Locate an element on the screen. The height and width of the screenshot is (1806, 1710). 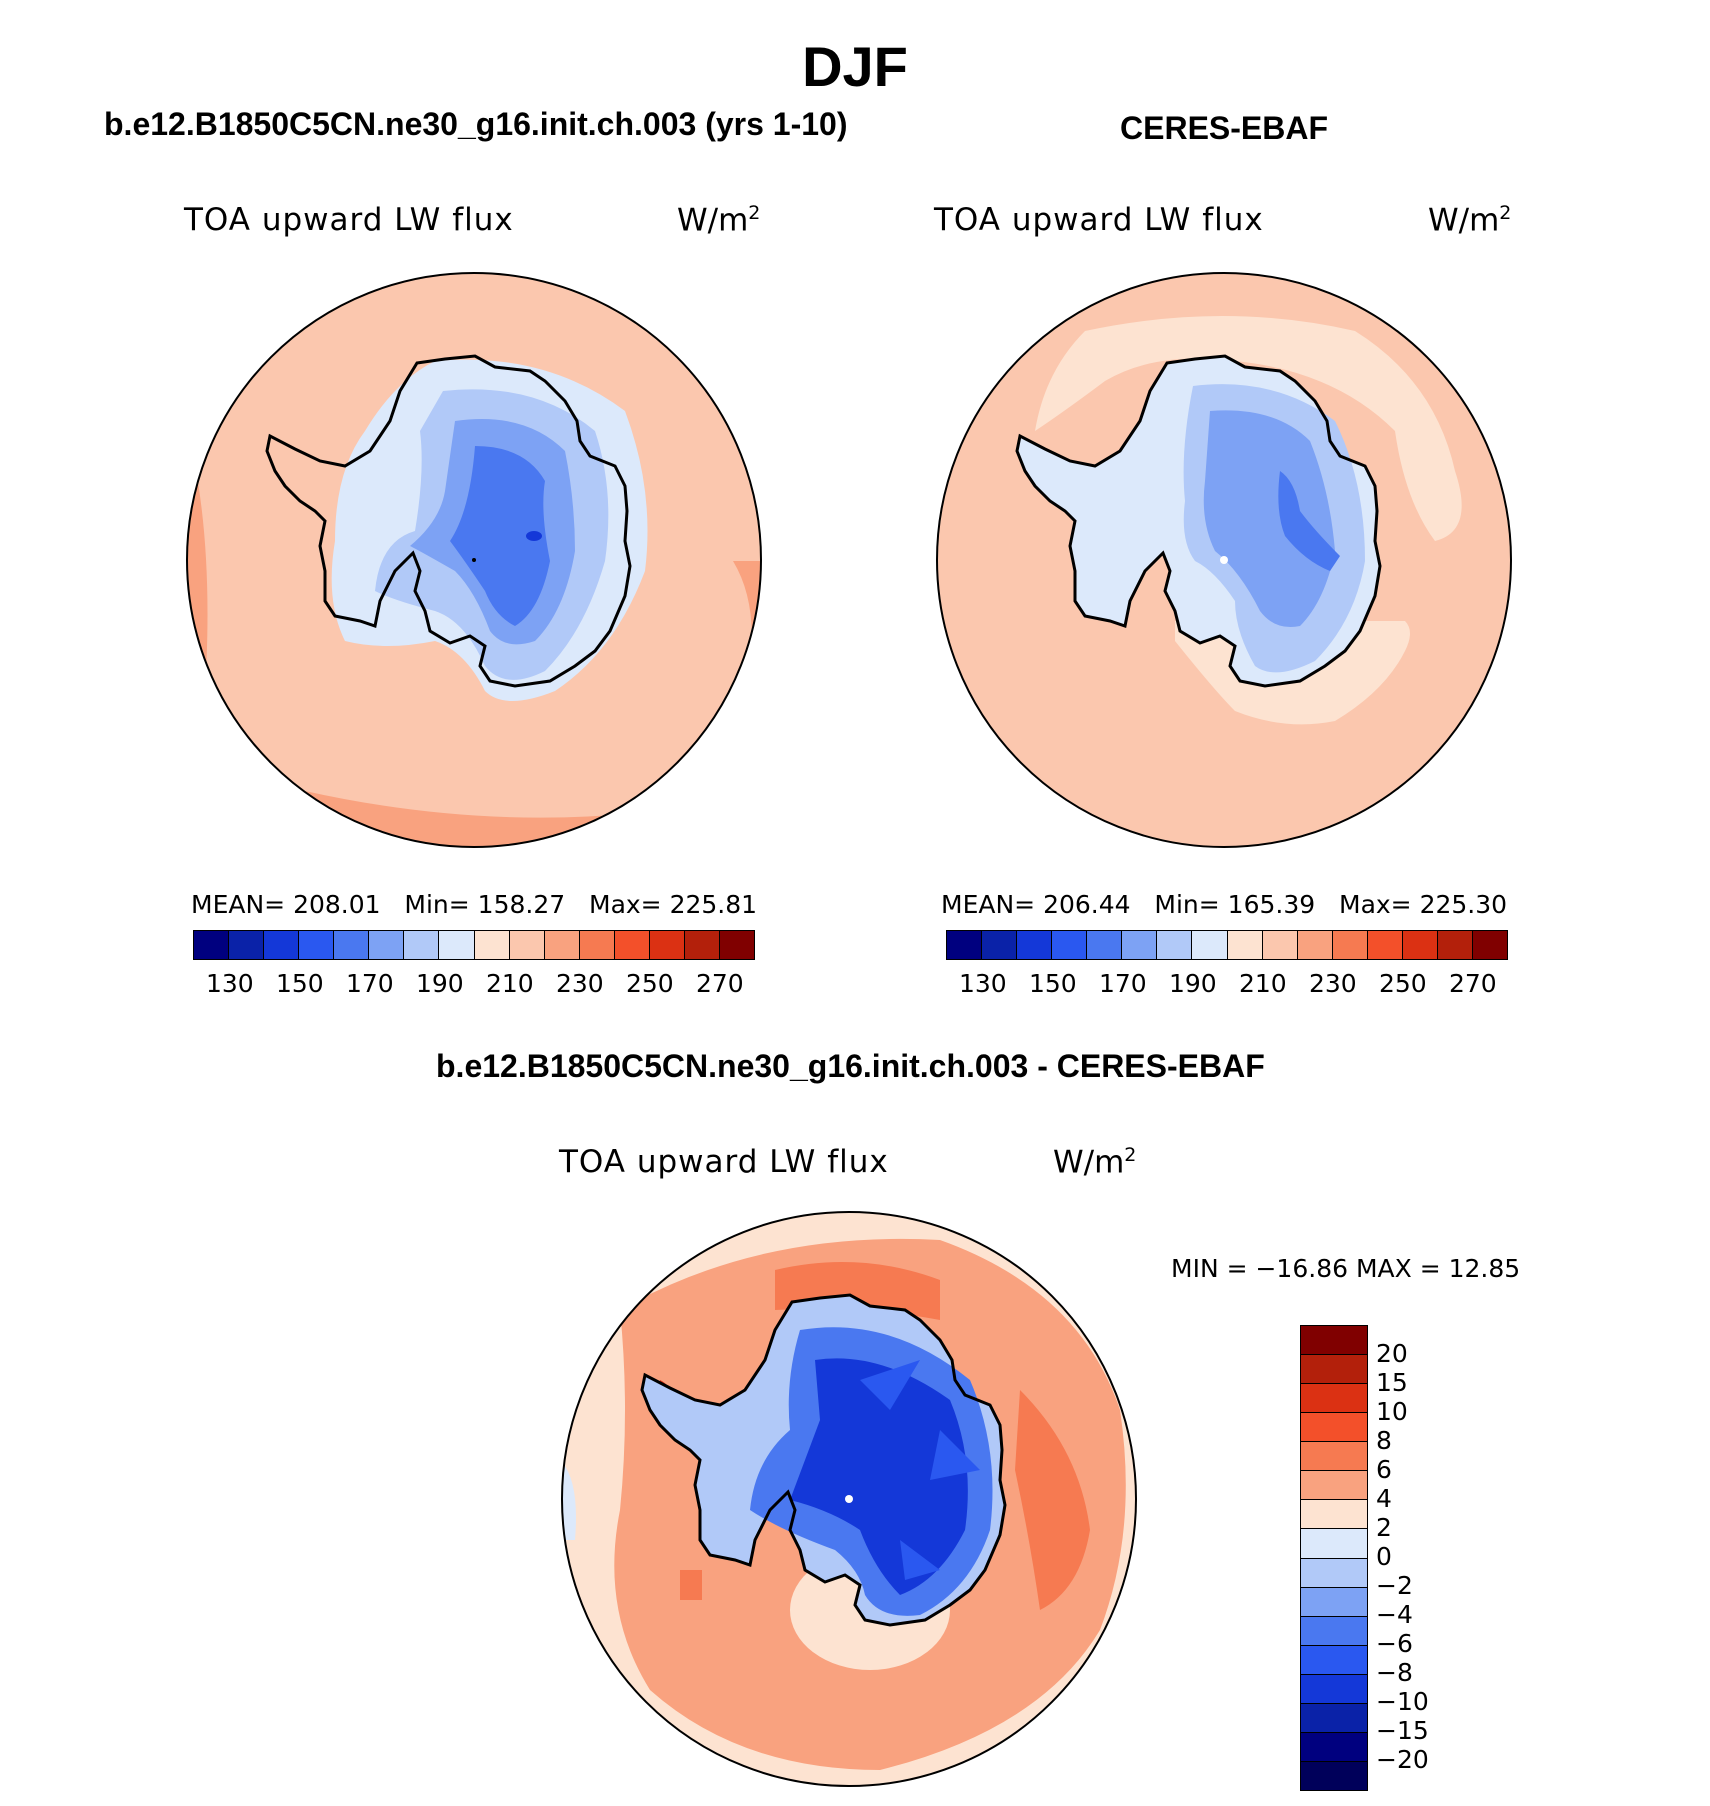
colorbar-tick-label: −6 is located at coordinates (1394, 1643).